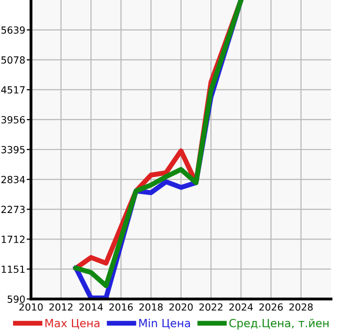 The height and width of the screenshot is (335, 345). What do you see at coordinates (210, 307) in the screenshot?
I see `x-tick-label: 2022` at bounding box center [210, 307].